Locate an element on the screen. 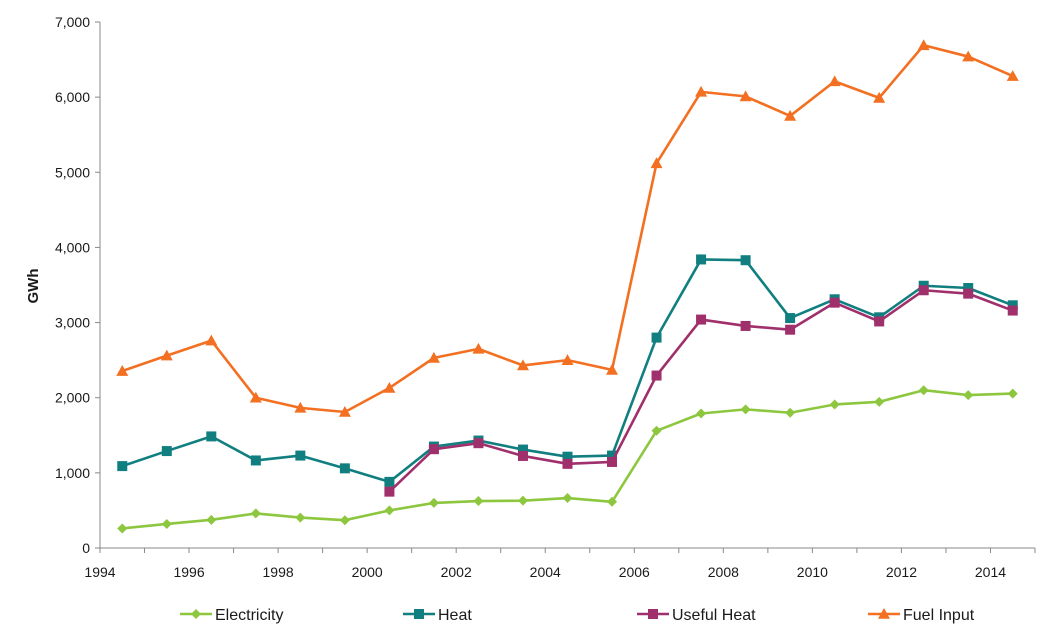 The width and height of the screenshot is (1042, 626). legend-label: Electricity is located at coordinates (249, 615).